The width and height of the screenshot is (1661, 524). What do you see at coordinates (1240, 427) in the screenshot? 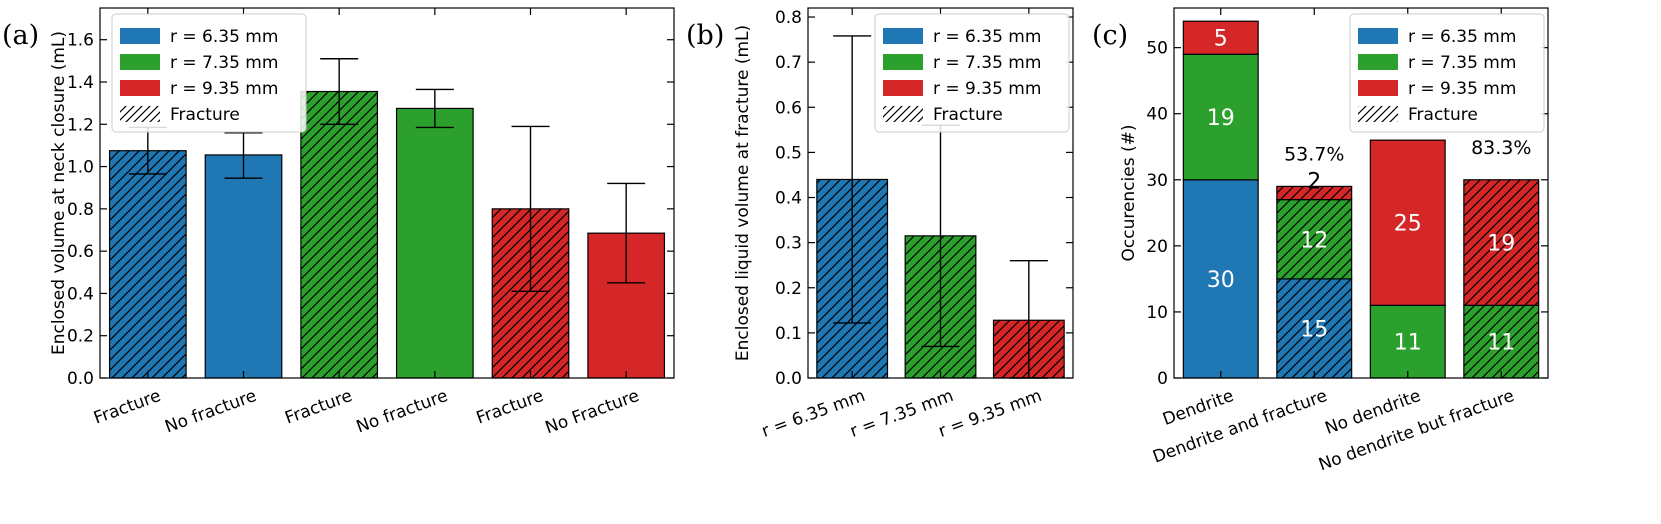
I see `x-tick-label: Dendrite and fracture` at bounding box center [1240, 427].